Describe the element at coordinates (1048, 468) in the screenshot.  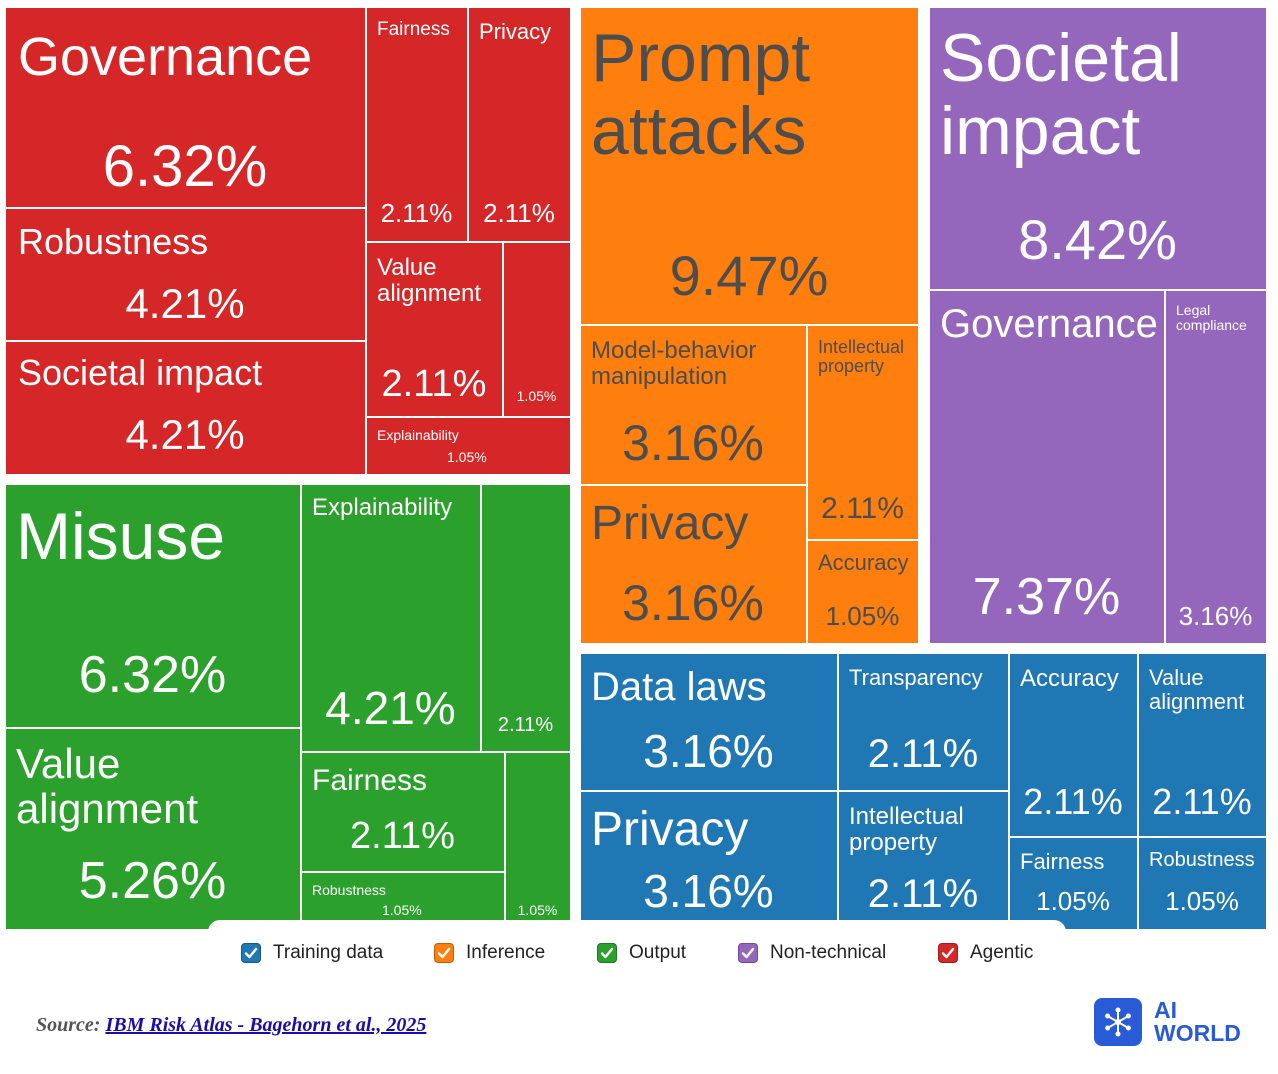
I see `tile-non-technical-governance: Governance 7.37%` at that location.